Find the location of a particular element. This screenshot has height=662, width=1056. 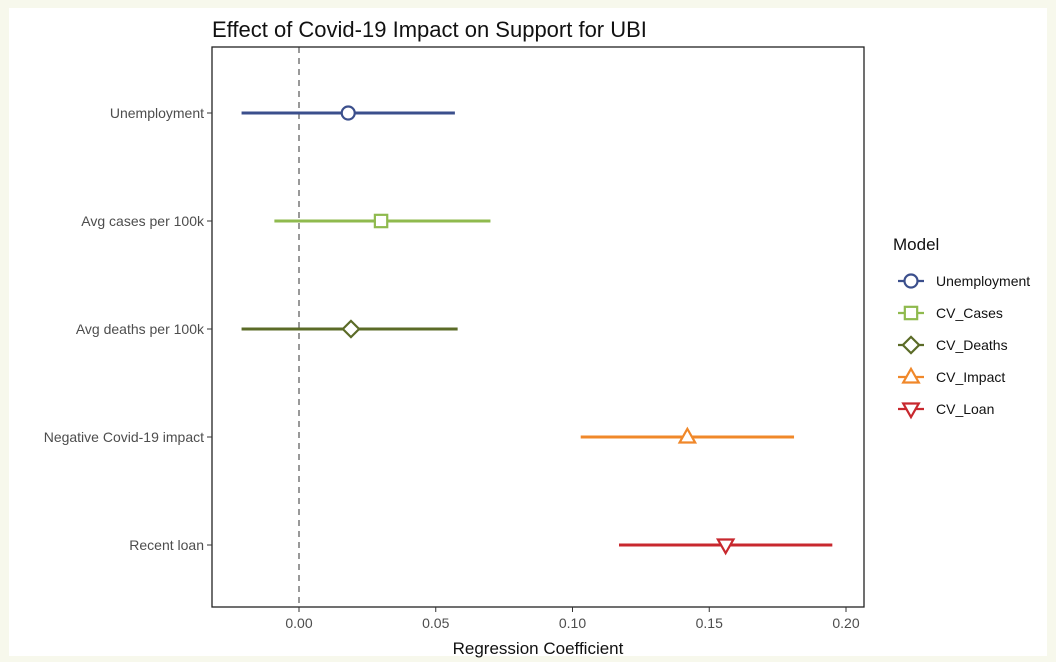

x-tick-label: 0.15 is located at coordinates (709, 623).